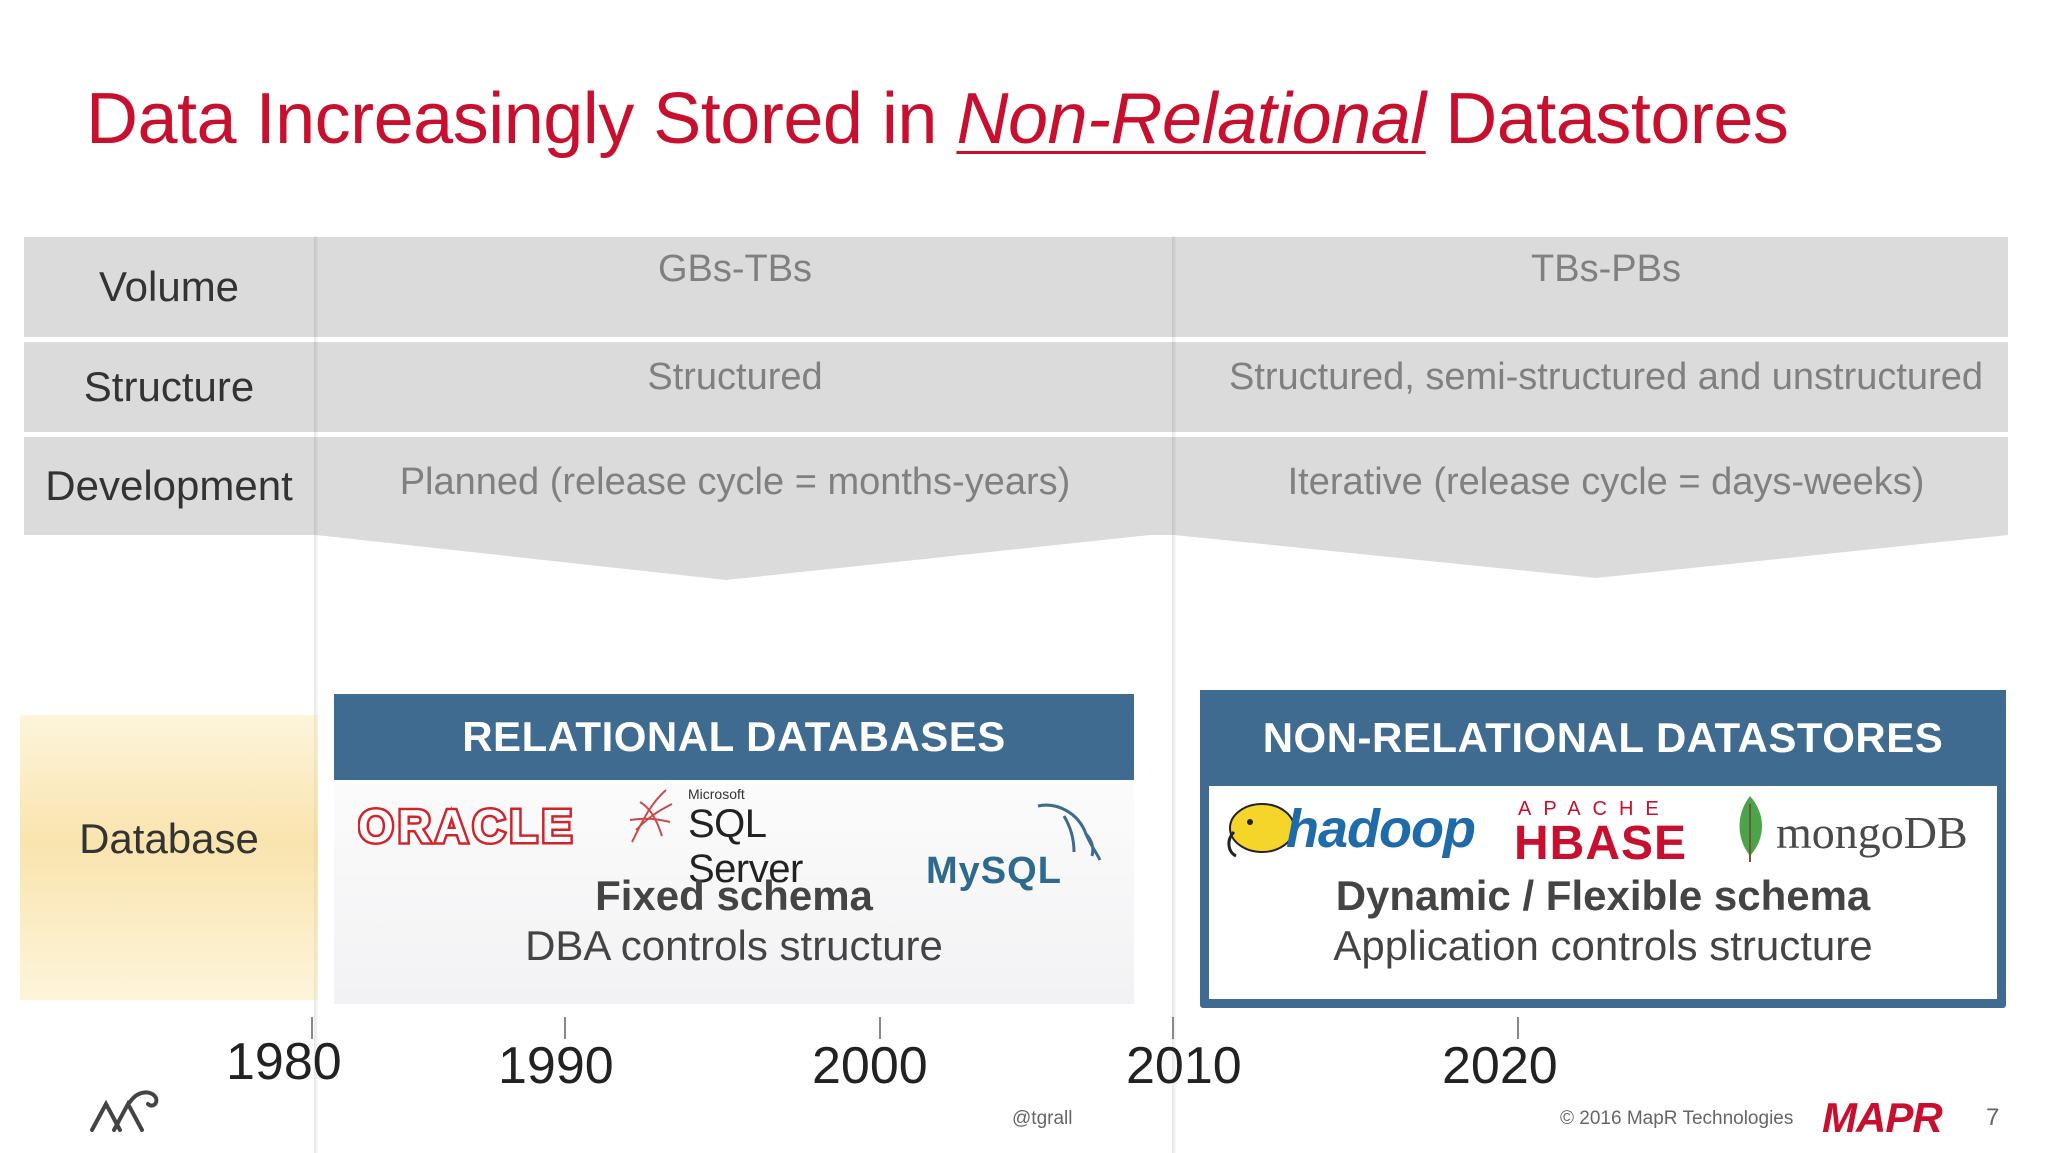  I want to click on year-1990: 1990, so click(556, 1066).